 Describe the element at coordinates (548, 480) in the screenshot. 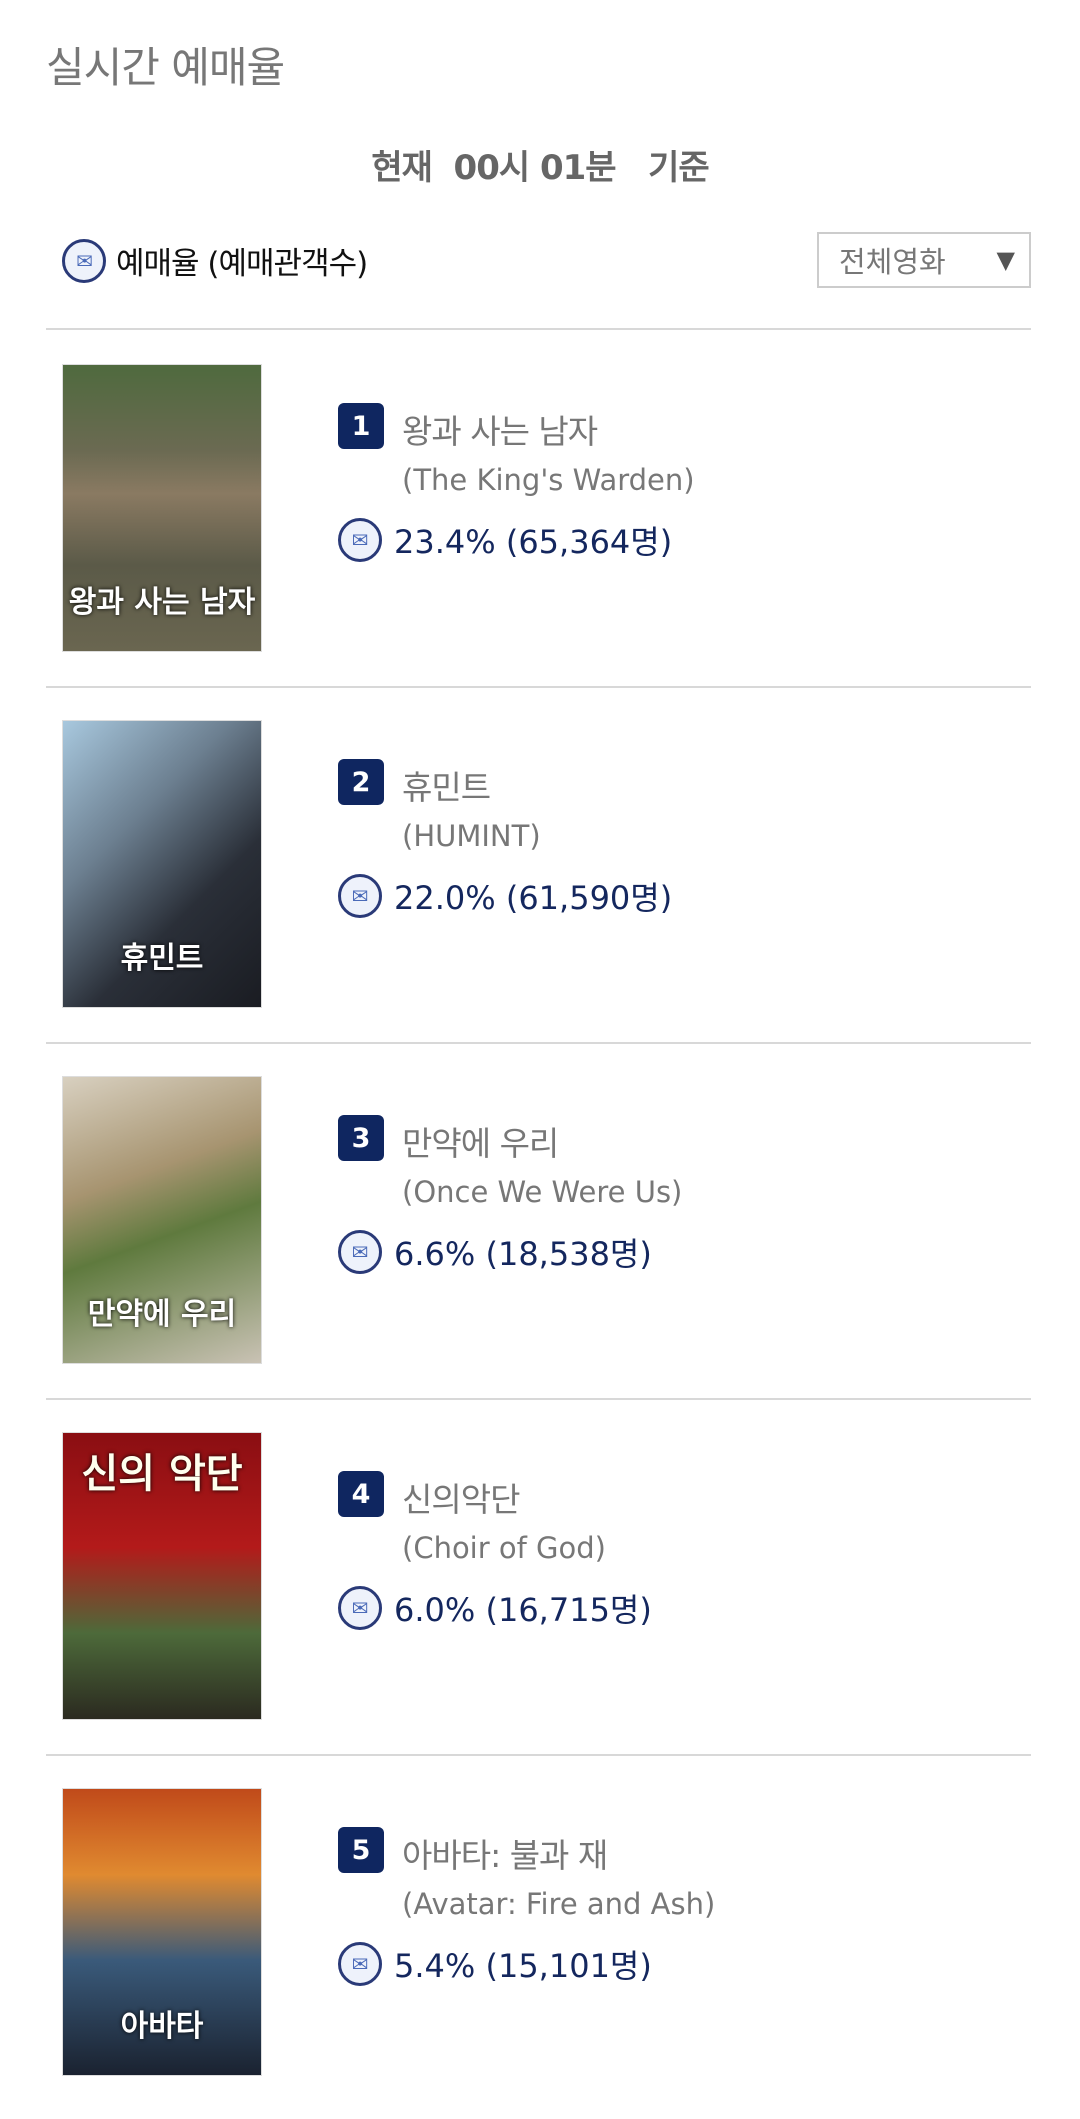

I see `movie-english-title: (The King's Warden)` at that location.